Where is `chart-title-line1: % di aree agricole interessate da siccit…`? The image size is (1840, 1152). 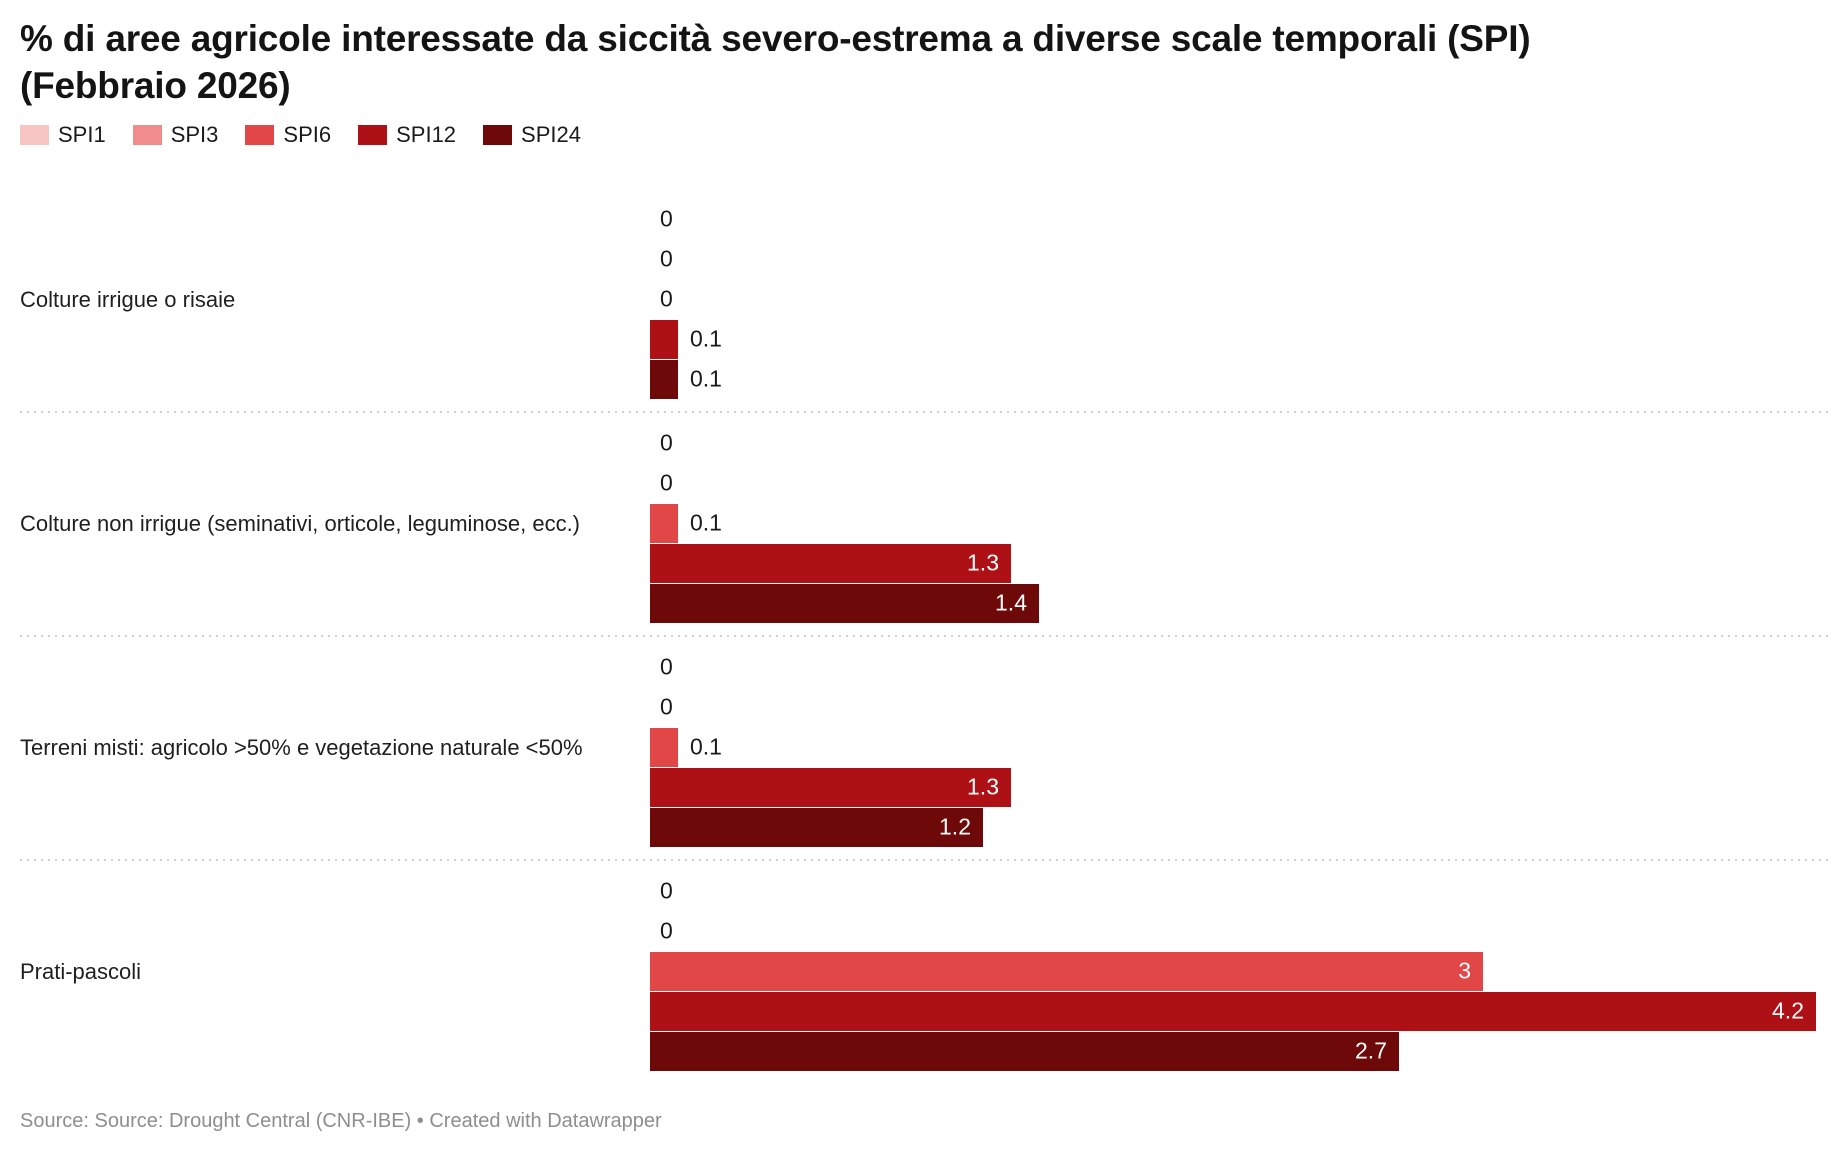
chart-title-line1: % di aree agricole interessate da siccit… is located at coordinates (775, 38).